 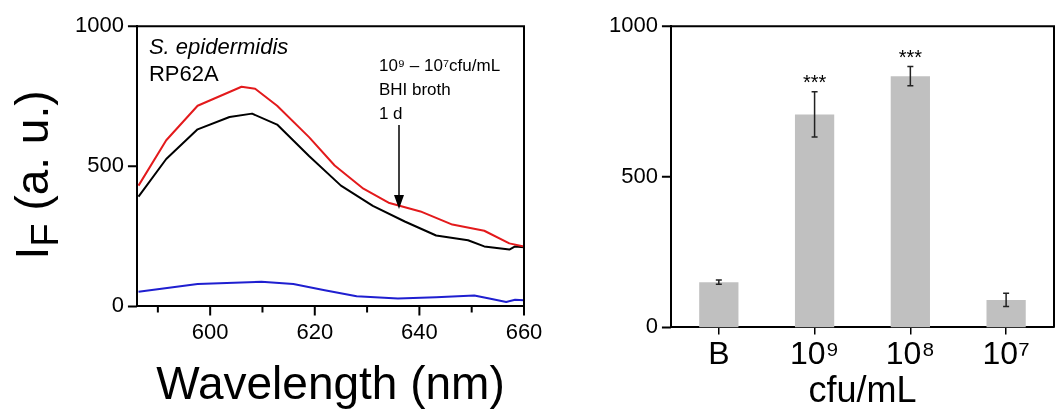 What do you see at coordinates (419, 331) in the screenshot?
I see `x-tick-label: 640` at bounding box center [419, 331].